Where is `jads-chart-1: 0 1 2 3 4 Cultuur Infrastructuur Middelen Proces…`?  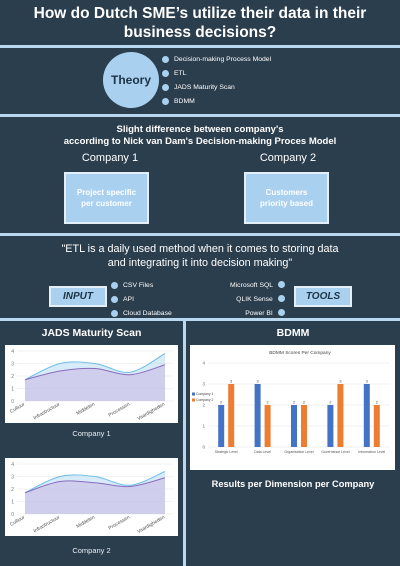 jads-chart-1: 0 1 2 3 4 Cultuur Infrastructuur Middelen Proces… is located at coordinates (91, 384).